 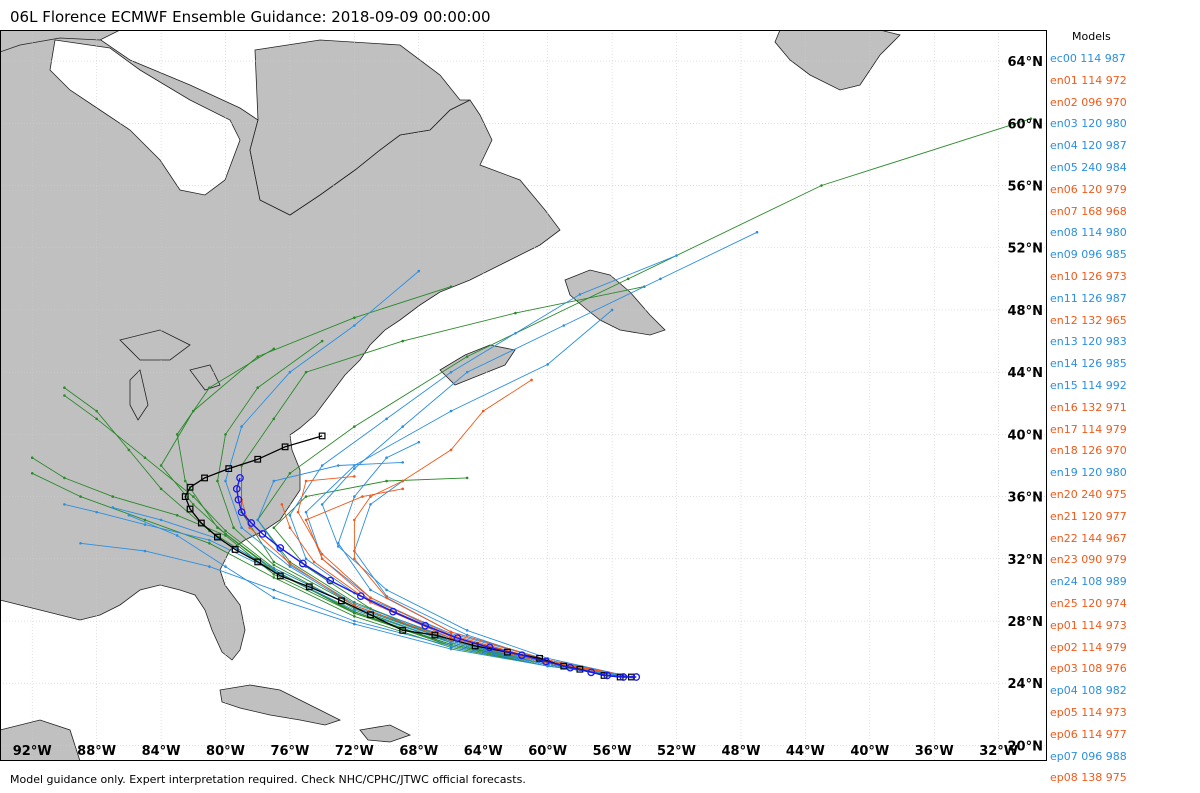 I want to click on legend-item: en08 114 980, so click(x=1088, y=233).